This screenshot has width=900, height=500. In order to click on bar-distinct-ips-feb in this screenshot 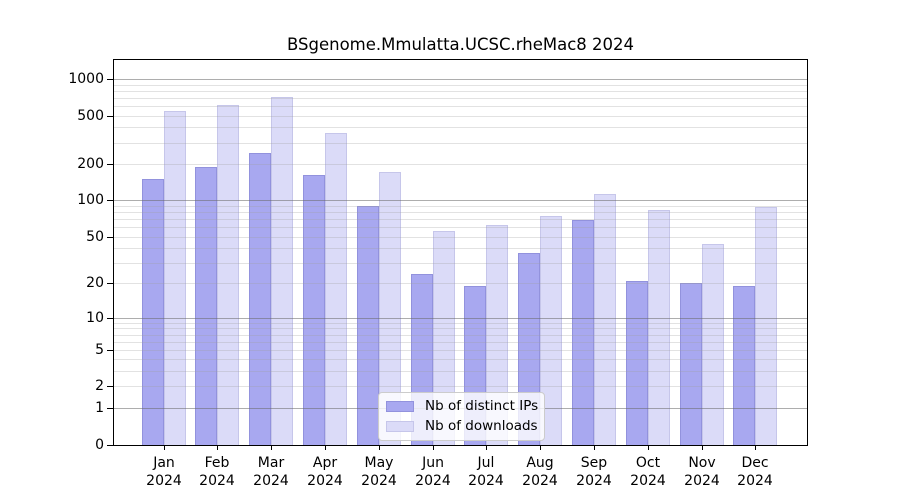, I will do `click(206, 305)`.